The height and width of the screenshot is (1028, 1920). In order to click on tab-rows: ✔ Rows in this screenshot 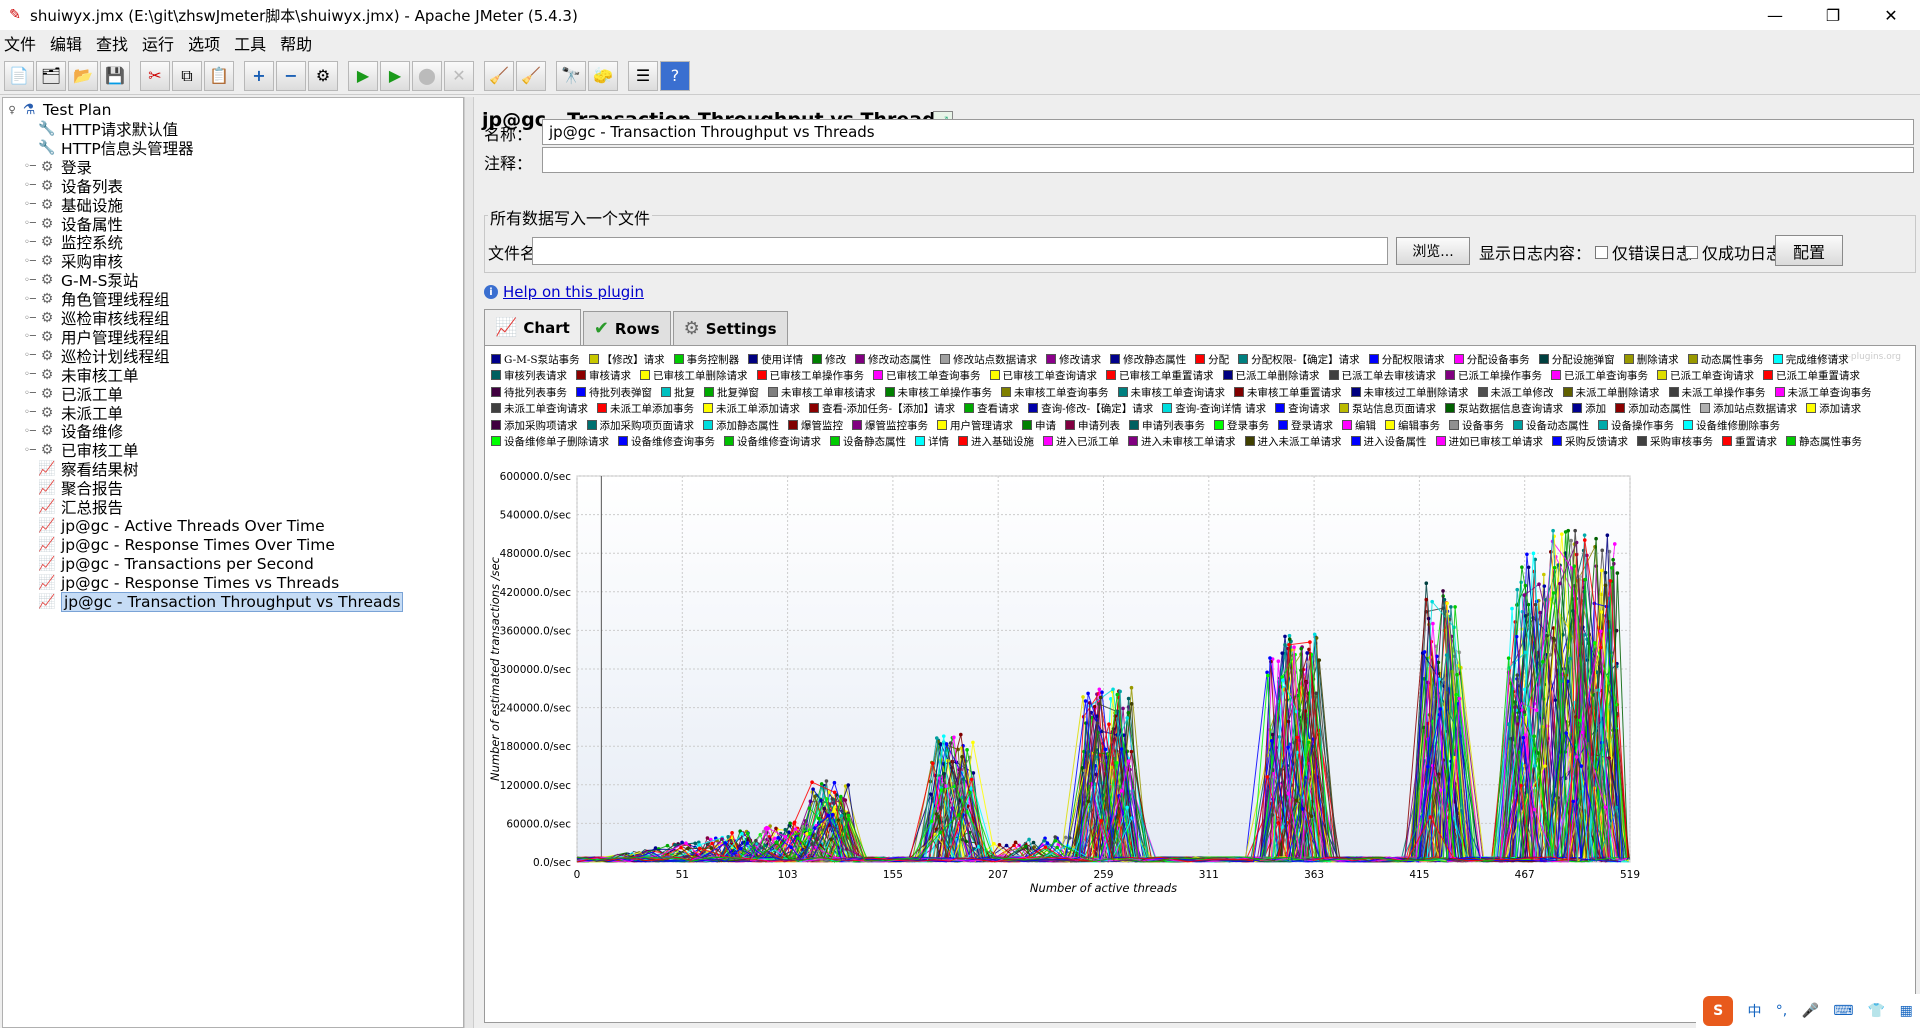, I will do `click(626, 328)`.